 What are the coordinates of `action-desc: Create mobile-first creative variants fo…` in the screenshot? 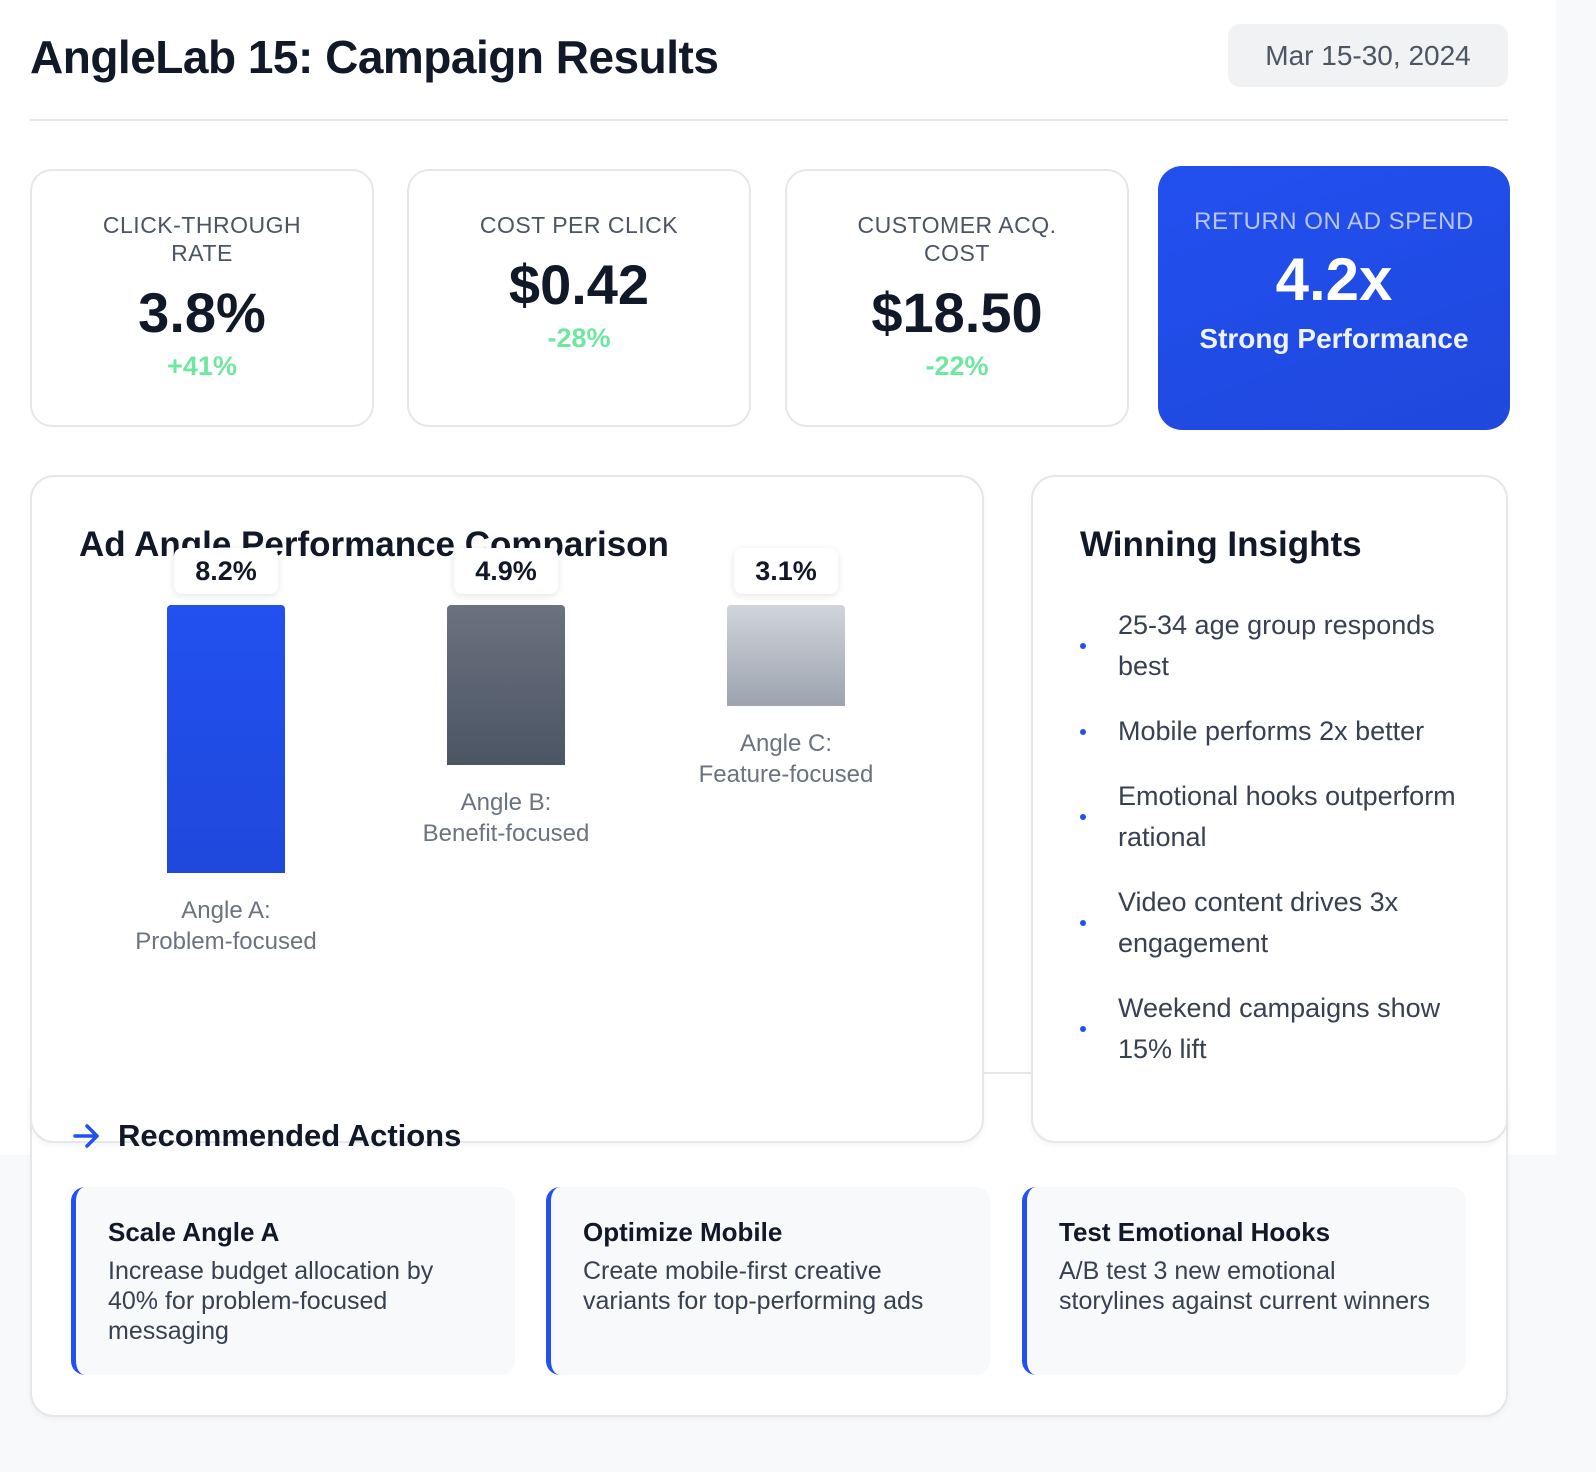 It's located at (753, 1286).